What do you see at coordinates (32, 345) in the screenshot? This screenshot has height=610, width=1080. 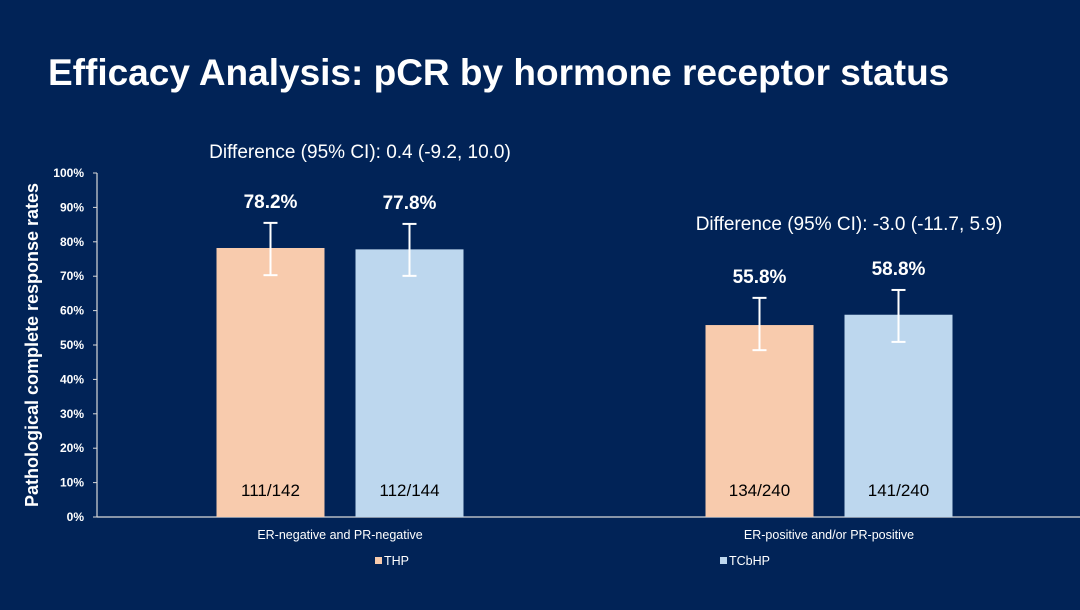 I see `y-axis-label: Pathological complete response rates` at bounding box center [32, 345].